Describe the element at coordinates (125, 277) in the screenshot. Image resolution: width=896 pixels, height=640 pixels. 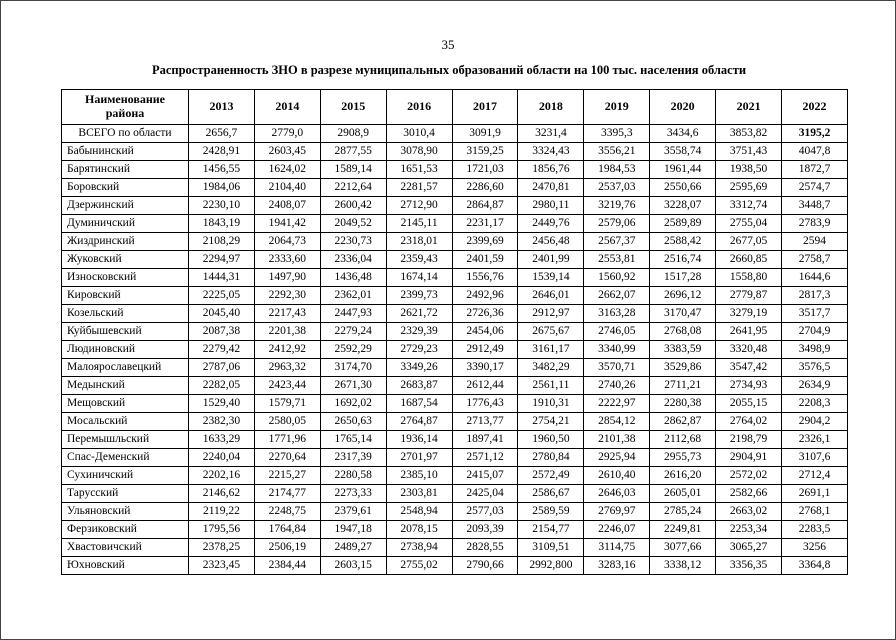
I see `district-name: Износковский` at that location.